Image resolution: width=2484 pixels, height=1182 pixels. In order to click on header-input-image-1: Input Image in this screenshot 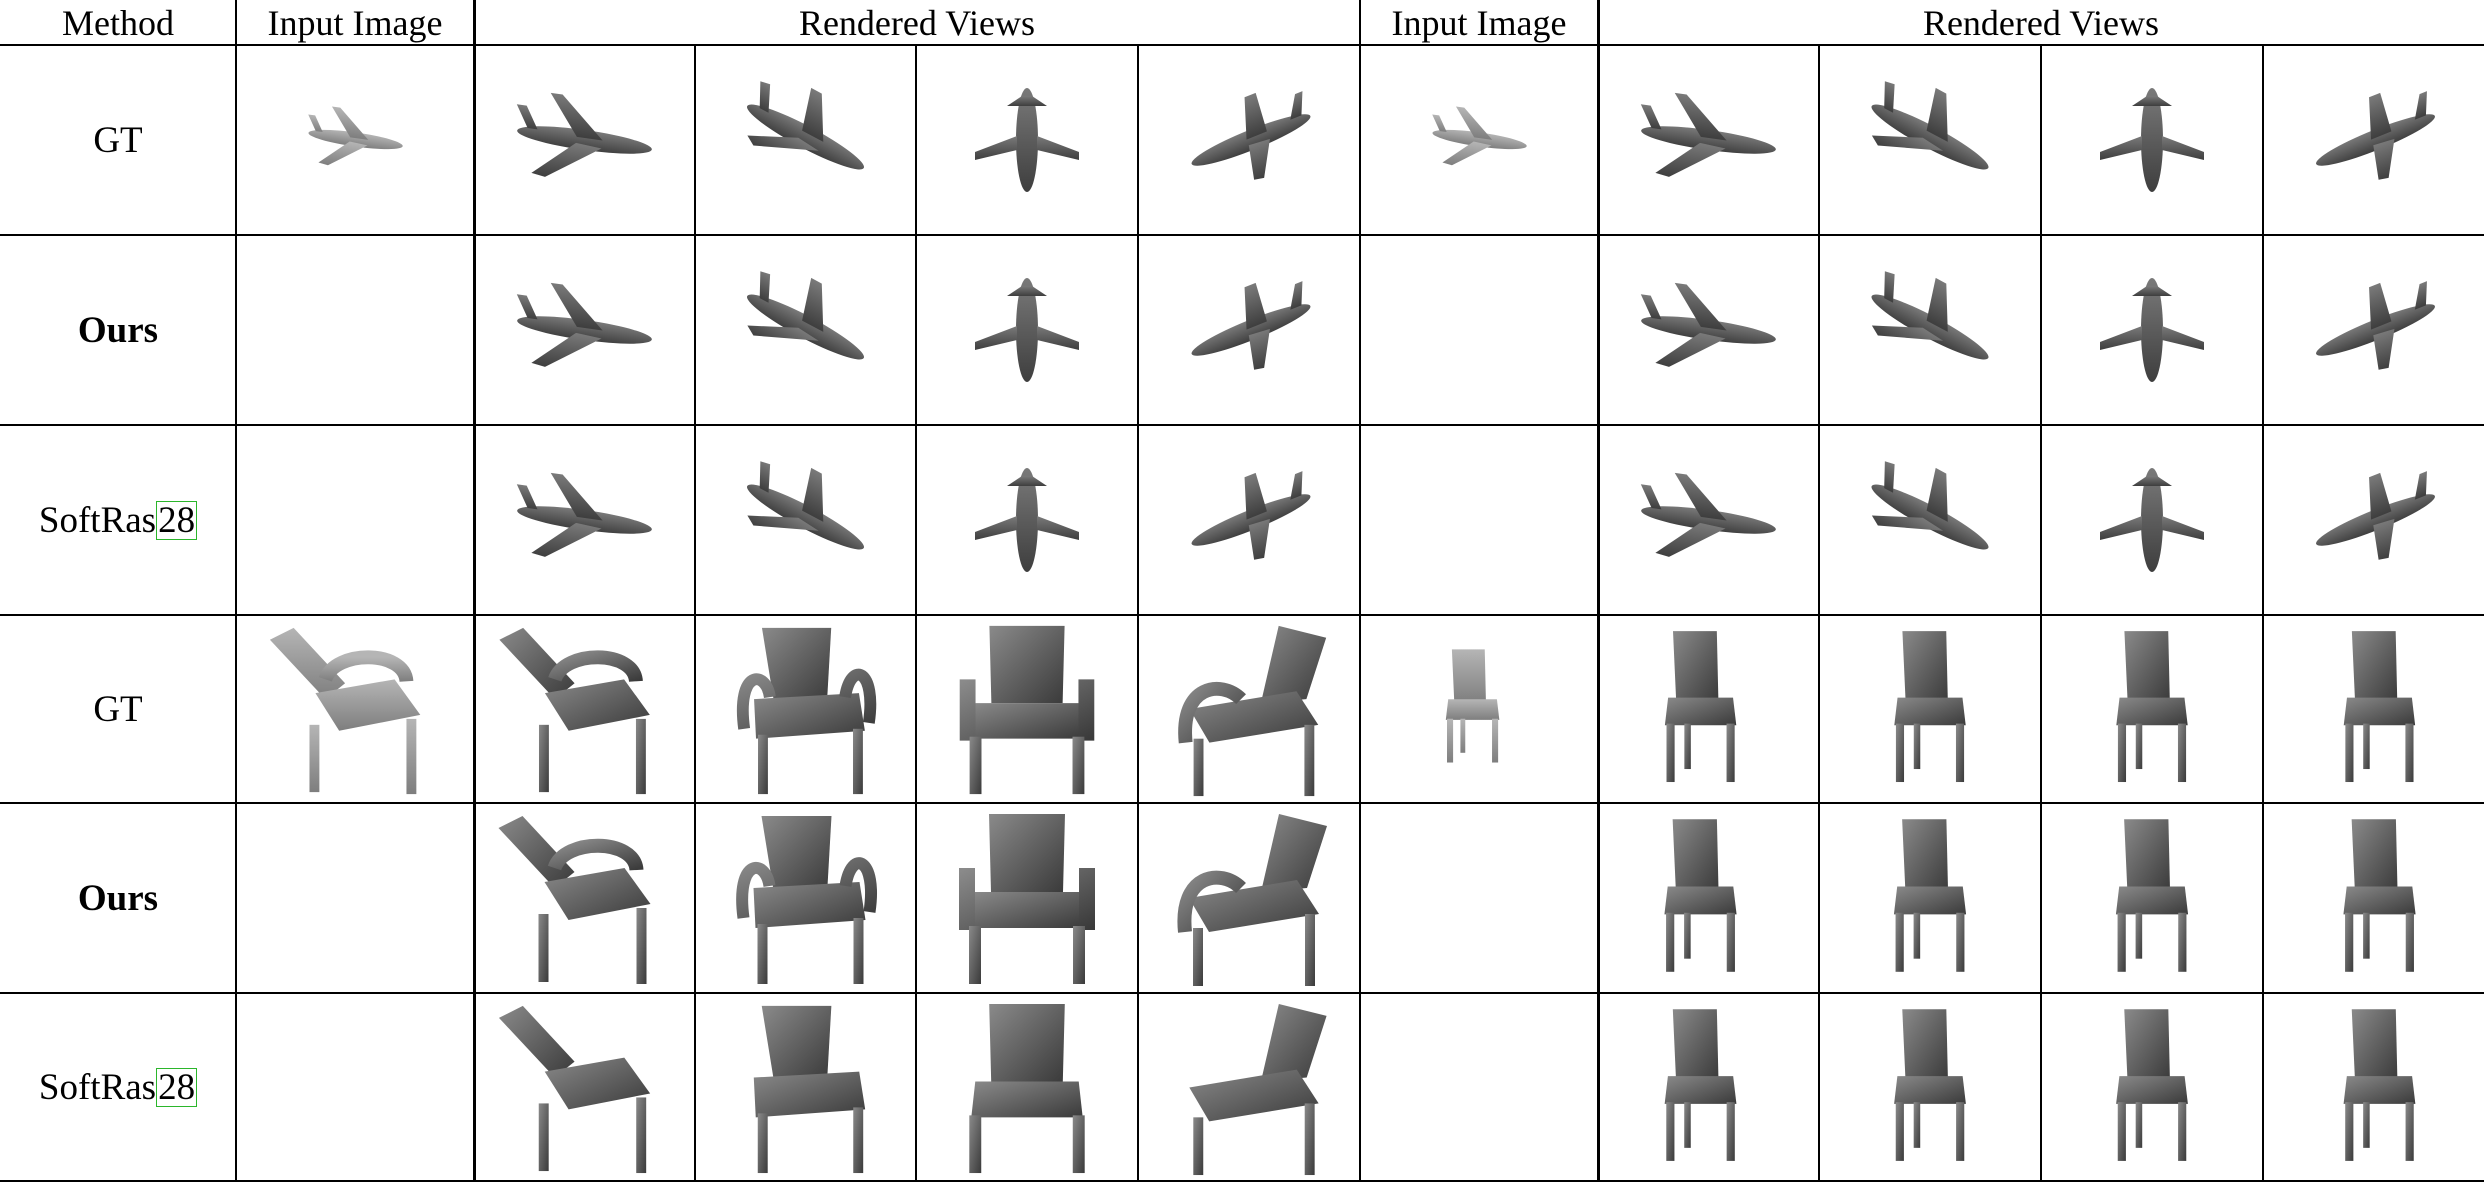, I will do `click(355, 22)`.